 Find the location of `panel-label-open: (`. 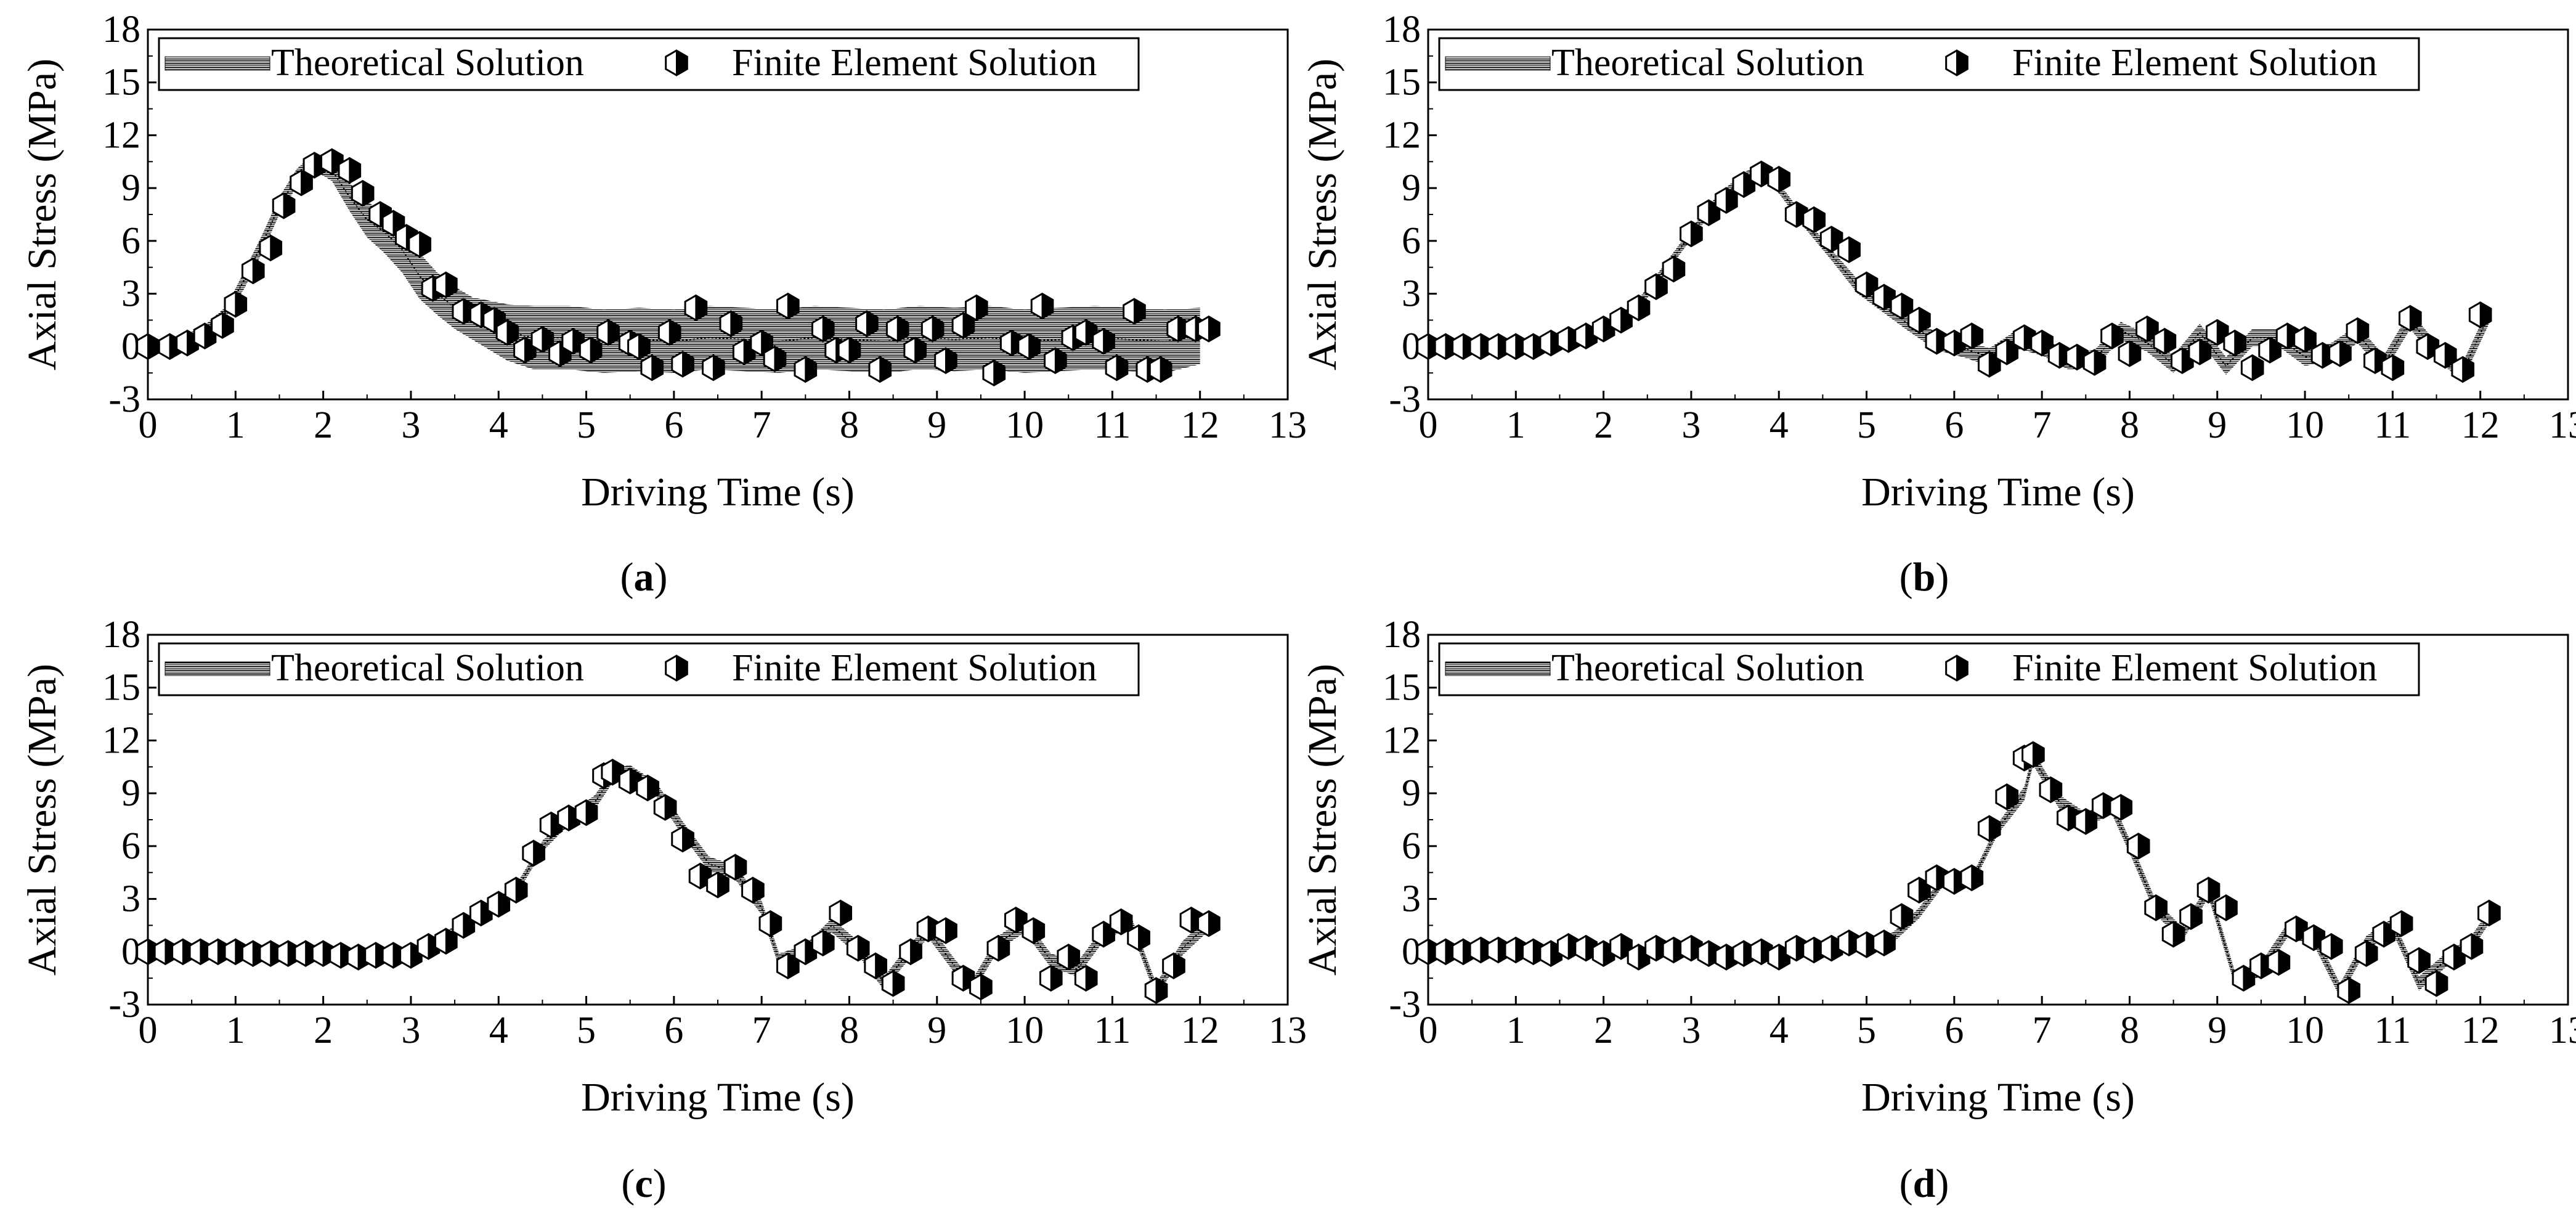

panel-label-open: ( is located at coordinates (628, 1183).